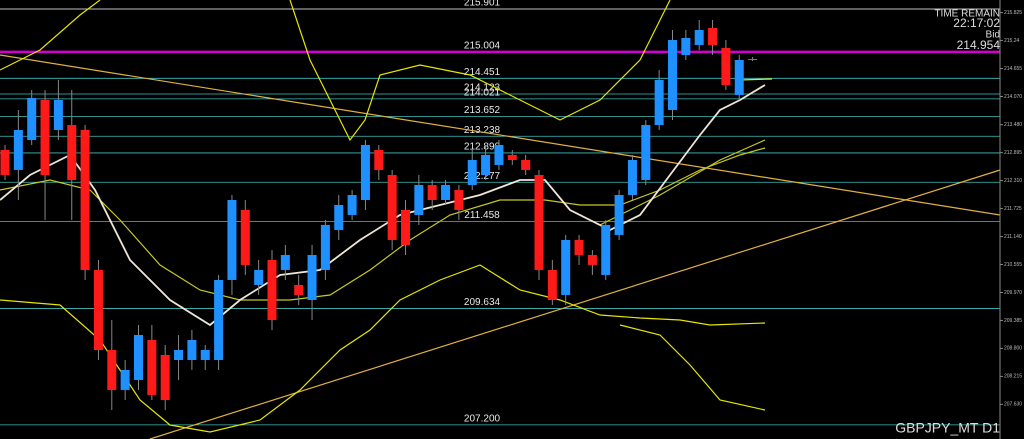 The image size is (1024, 439). I want to click on y-tick-label: 215.825, so click(1013, 13).